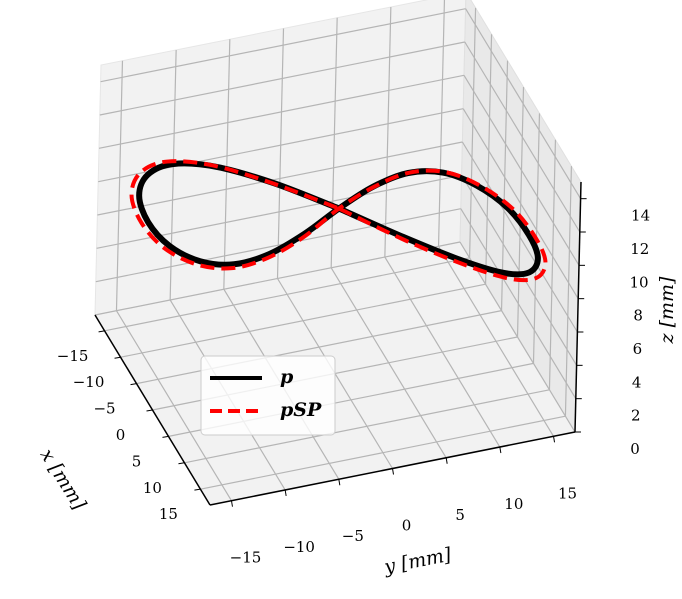 The width and height of the screenshot is (682, 599). What do you see at coordinates (407, 526) in the screenshot?
I see `y-tick-label: 0` at bounding box center [407, 526].